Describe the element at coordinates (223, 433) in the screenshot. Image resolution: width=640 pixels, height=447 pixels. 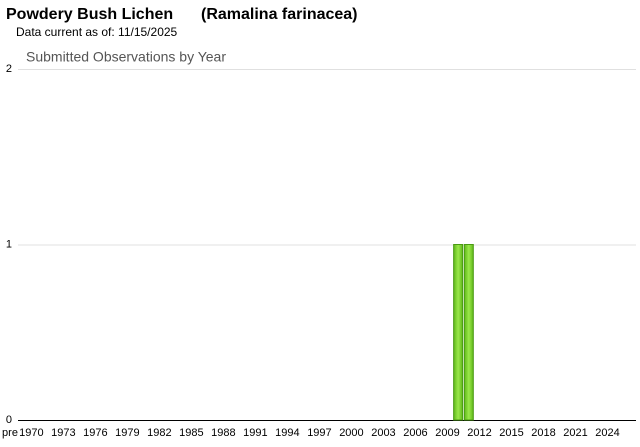
I see `x-tick-label: 1988` at that location.